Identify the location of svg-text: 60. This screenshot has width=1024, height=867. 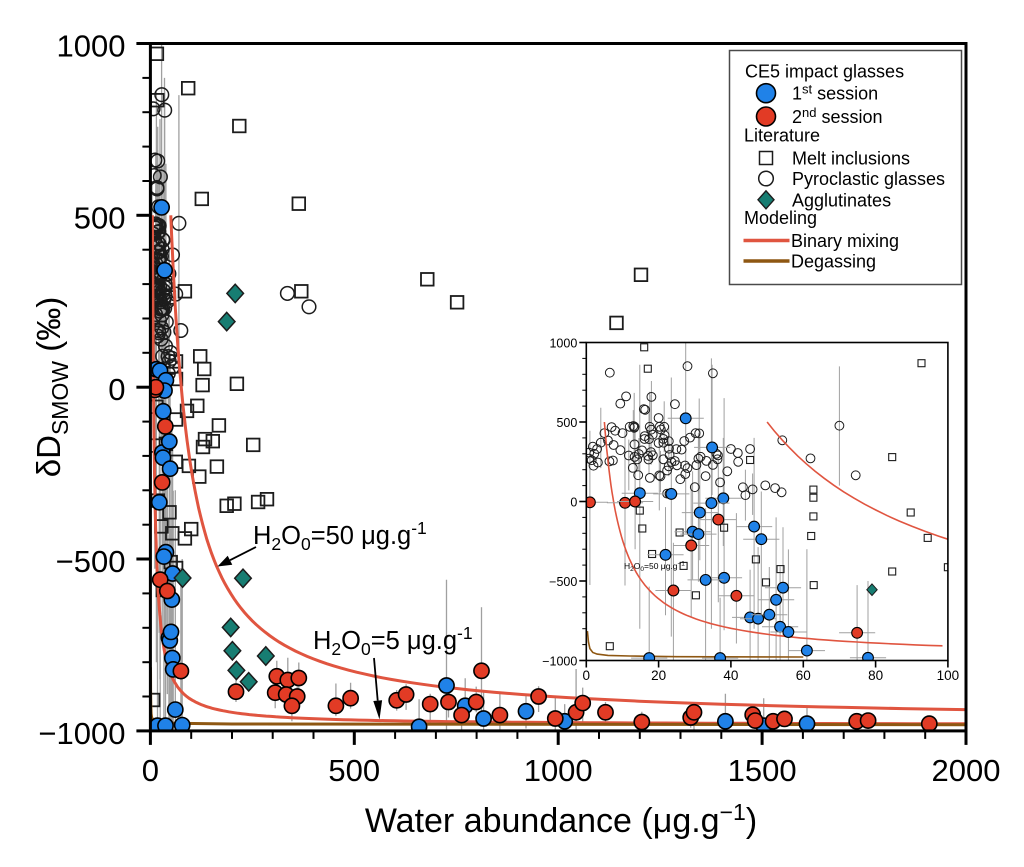
(803, 675).